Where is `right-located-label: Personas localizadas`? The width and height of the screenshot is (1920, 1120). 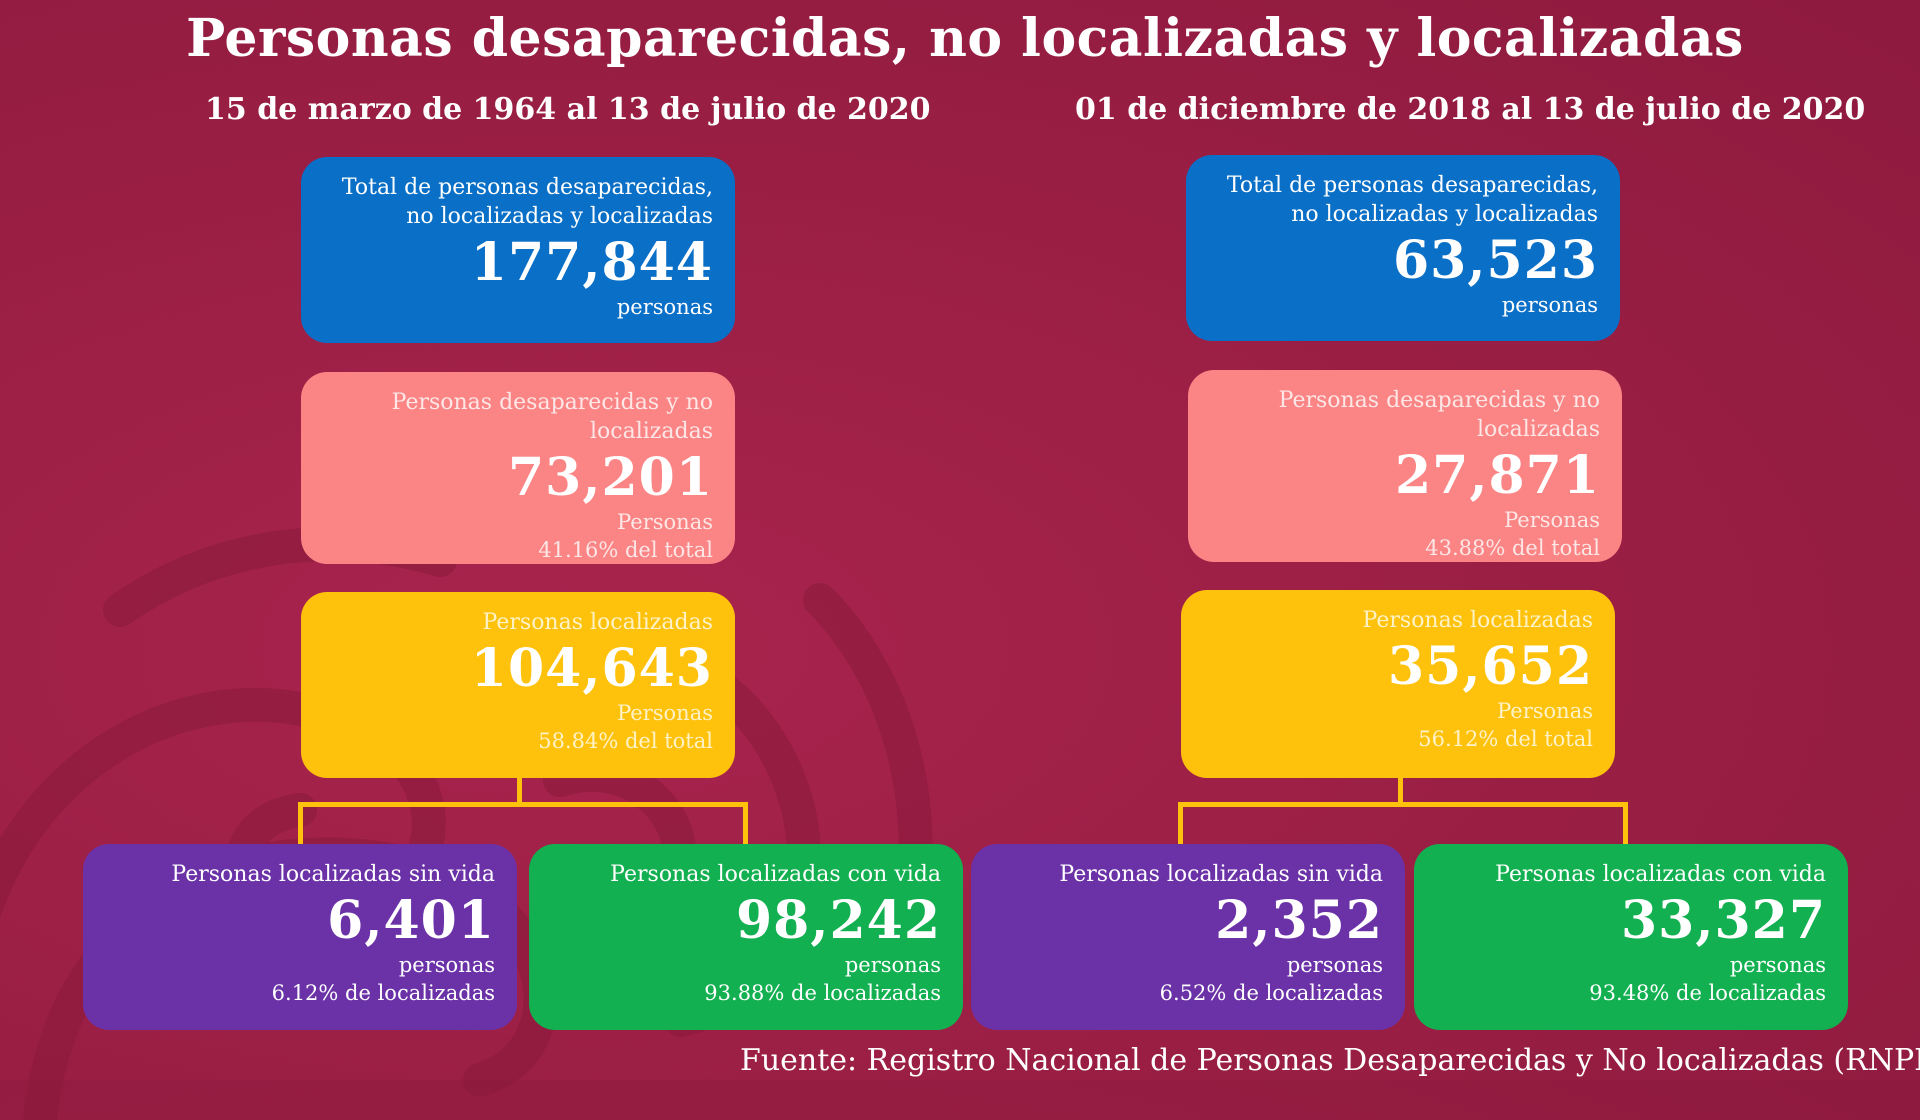 right-located-label: Personas localizadas is located at coordinates (1477, 620).